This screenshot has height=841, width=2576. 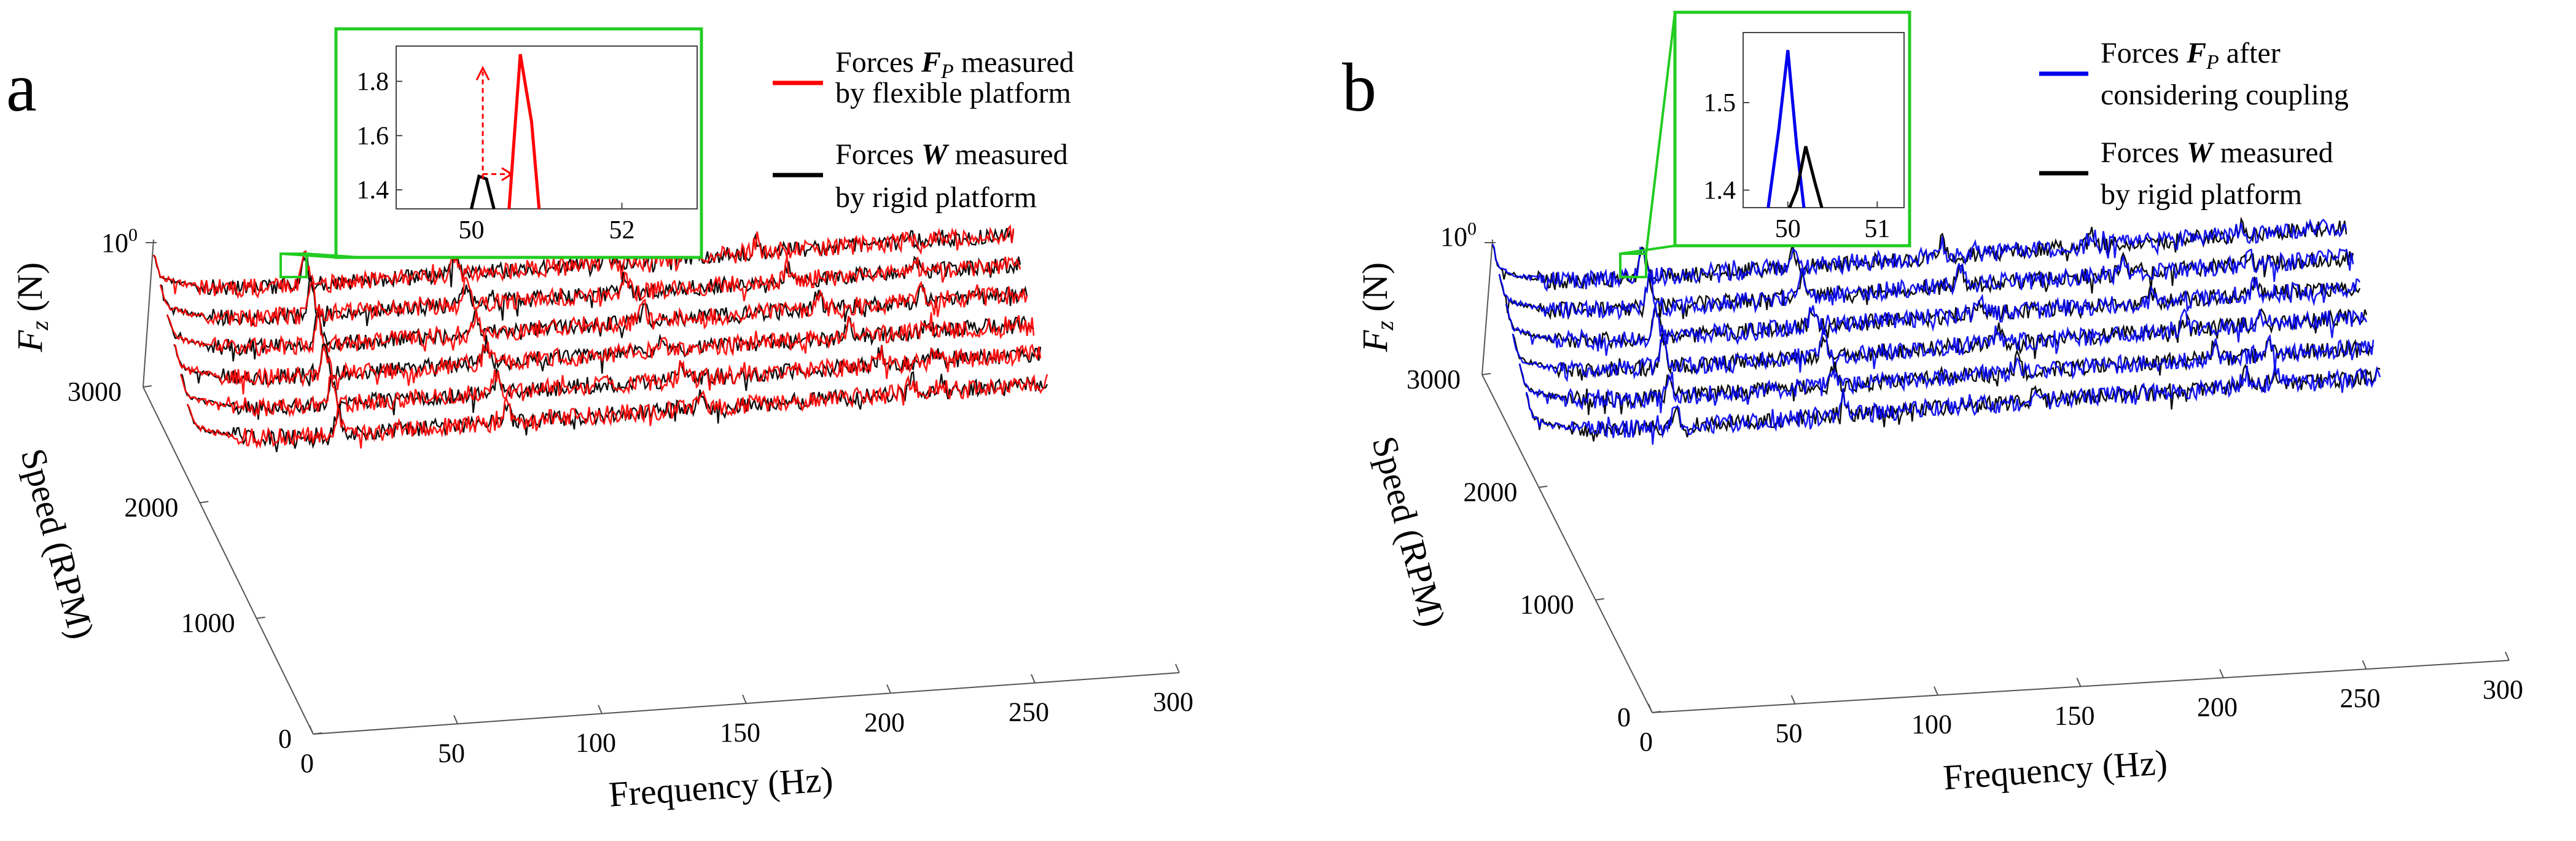 What do you see at coordinates (740, 733) in the screenshot?
I see `frequency-tick-label: 150` at bounding box center [740, 733].